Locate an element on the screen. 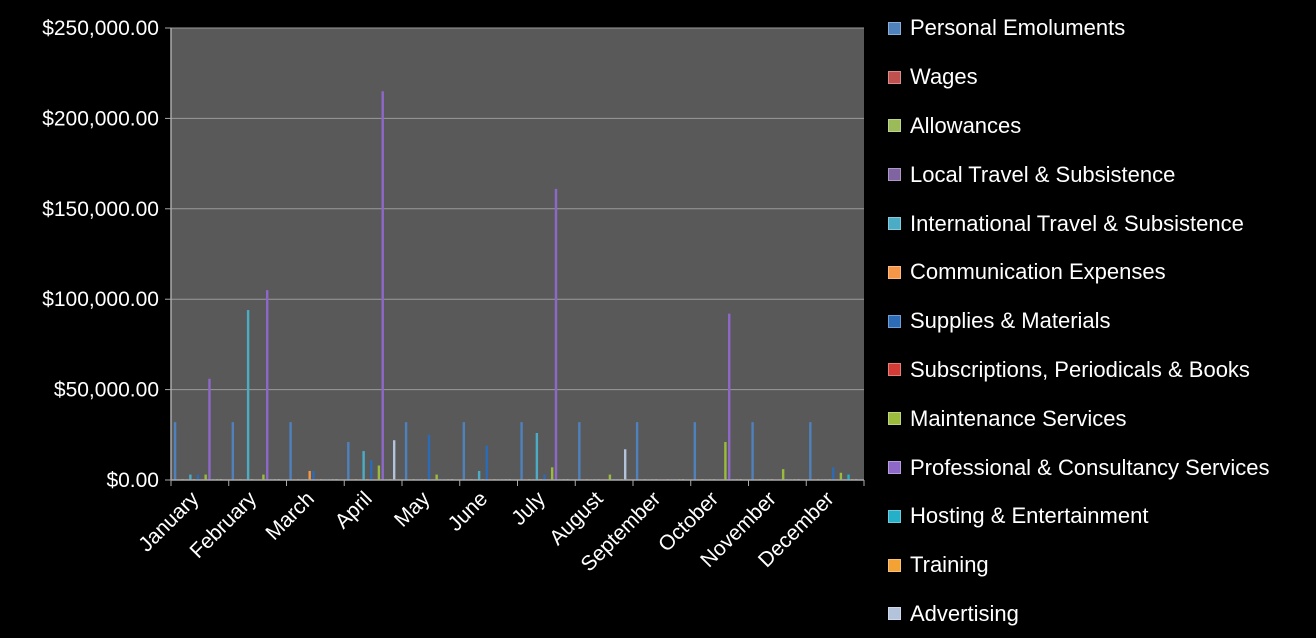 Image resolution: width=1316 pixels, height=638 pixels. legend-item: Advertising is located at coordinates (1098, 614).